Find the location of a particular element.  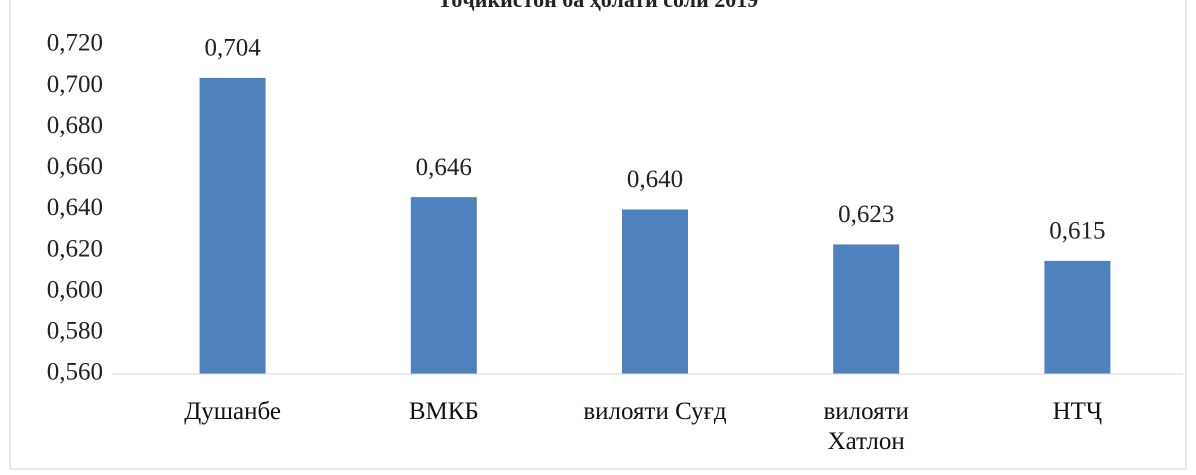

y-tick-label: 0,580 is located at coordinates (75, 331).